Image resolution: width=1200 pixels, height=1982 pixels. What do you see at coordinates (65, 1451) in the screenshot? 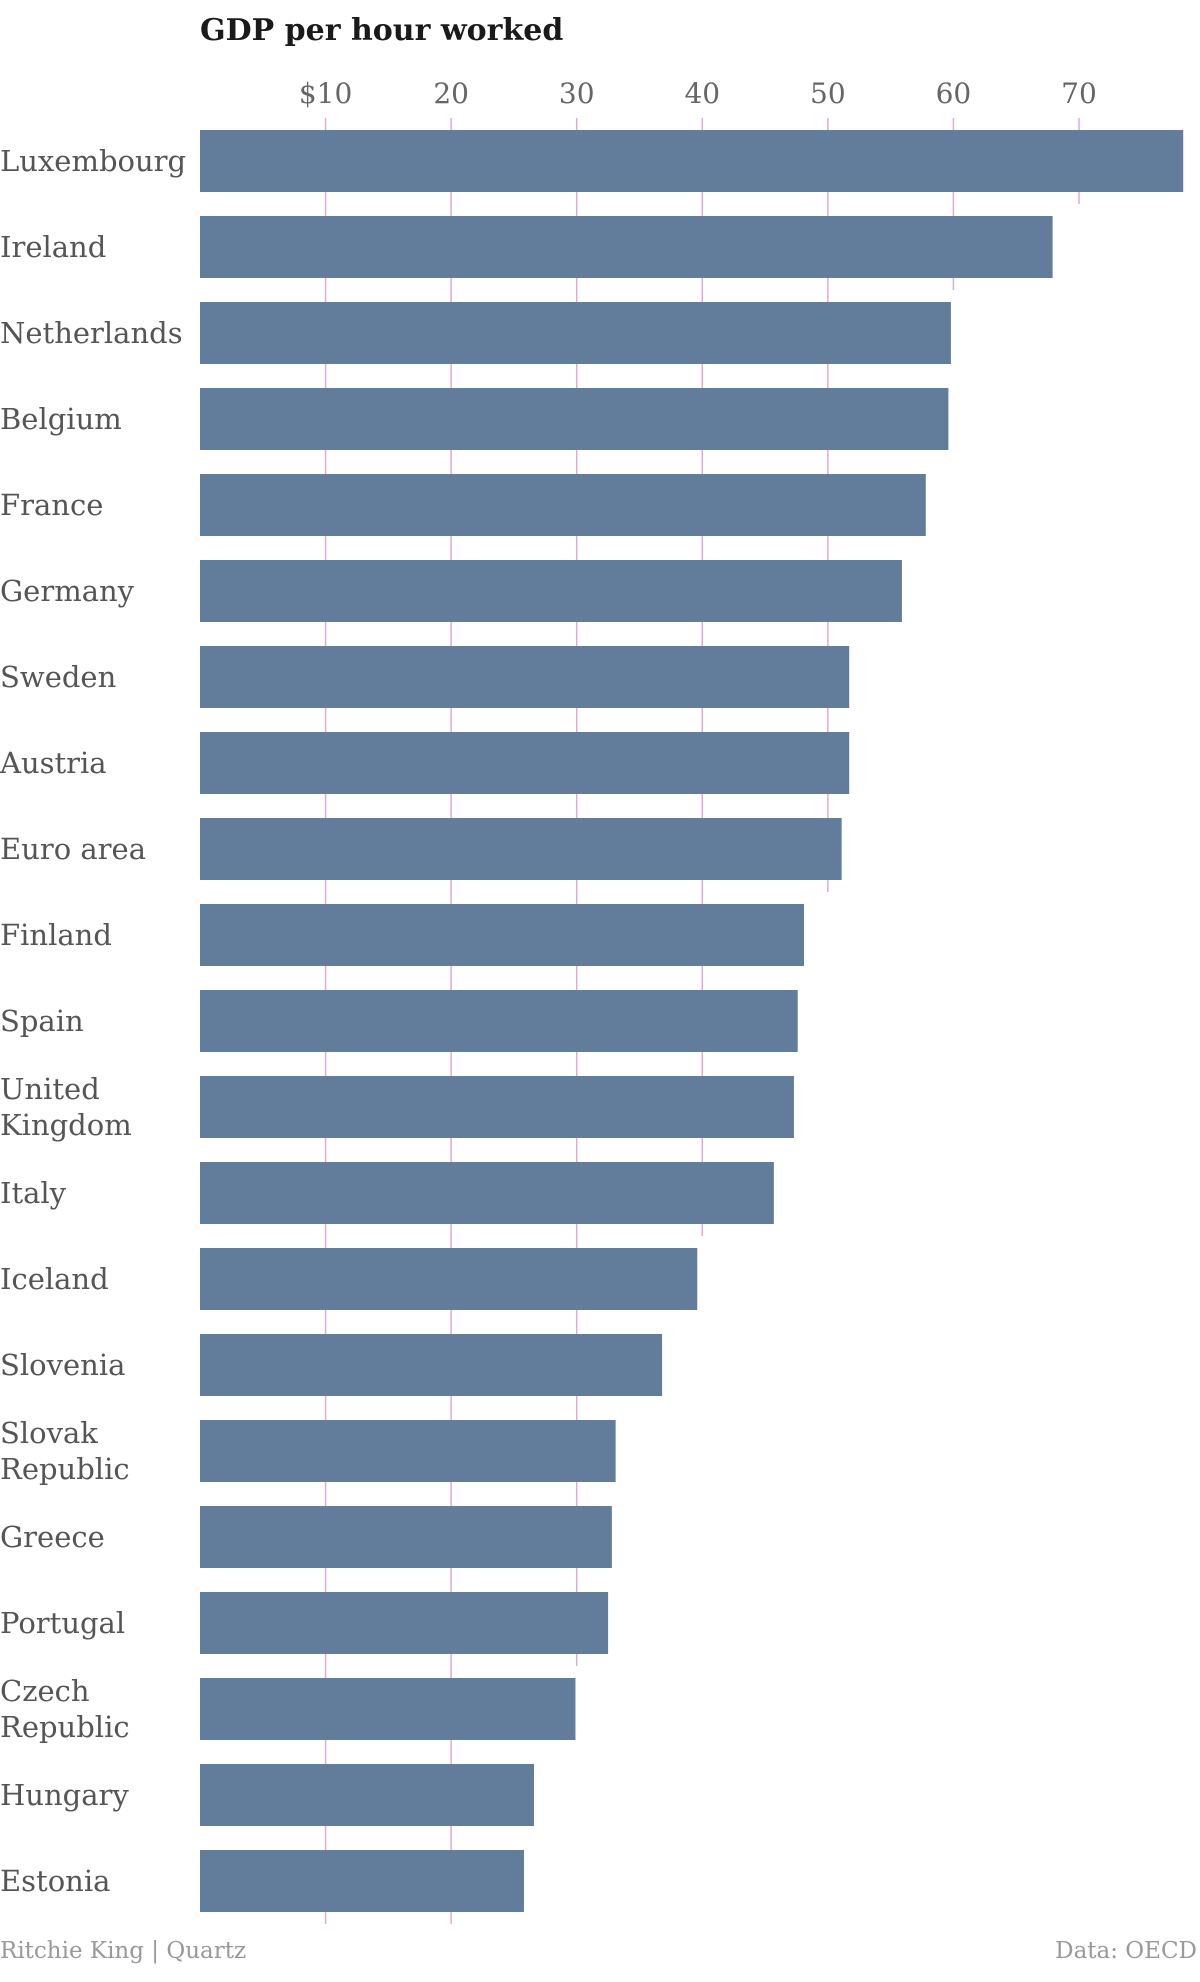
I see `category-label: Slovak Republic` at bounding box center [65, 1451].